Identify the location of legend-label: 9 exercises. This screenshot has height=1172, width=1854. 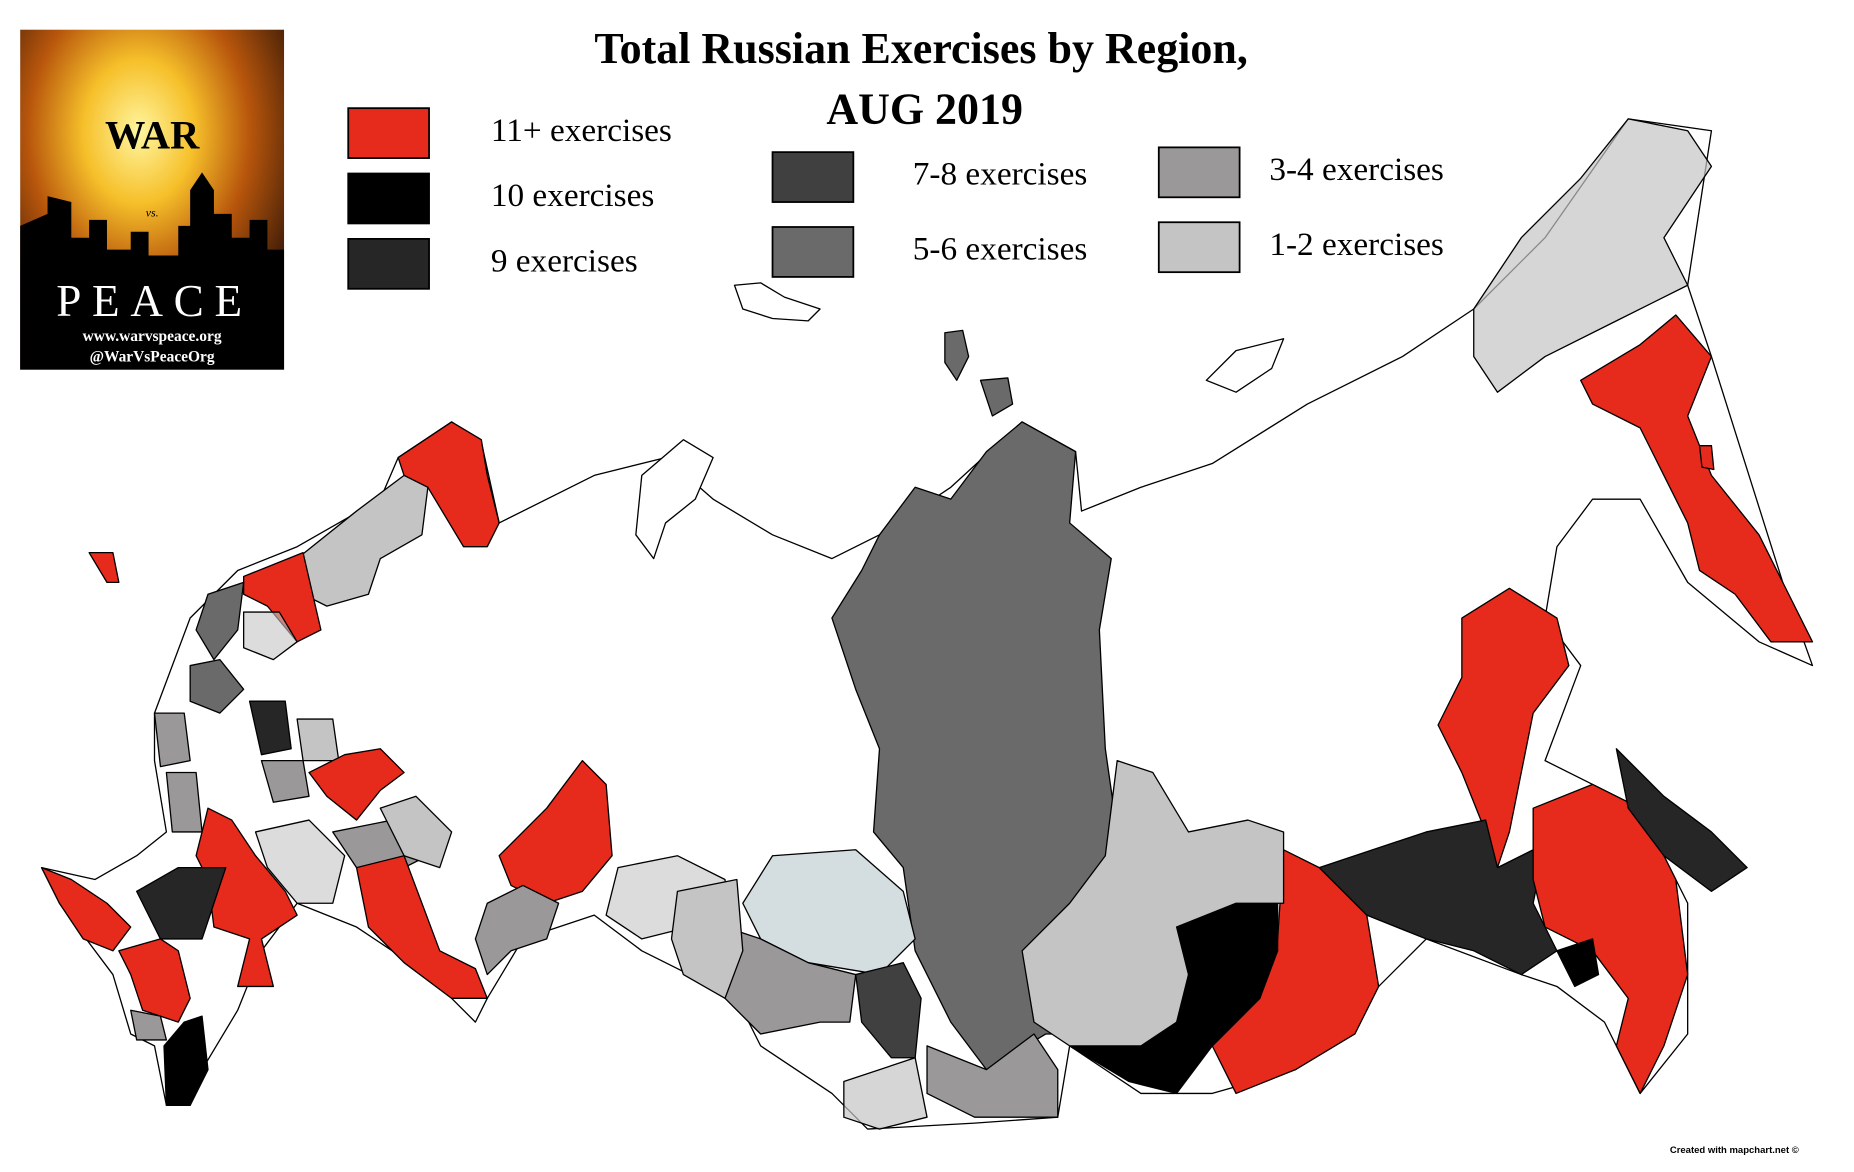
(564, 260).